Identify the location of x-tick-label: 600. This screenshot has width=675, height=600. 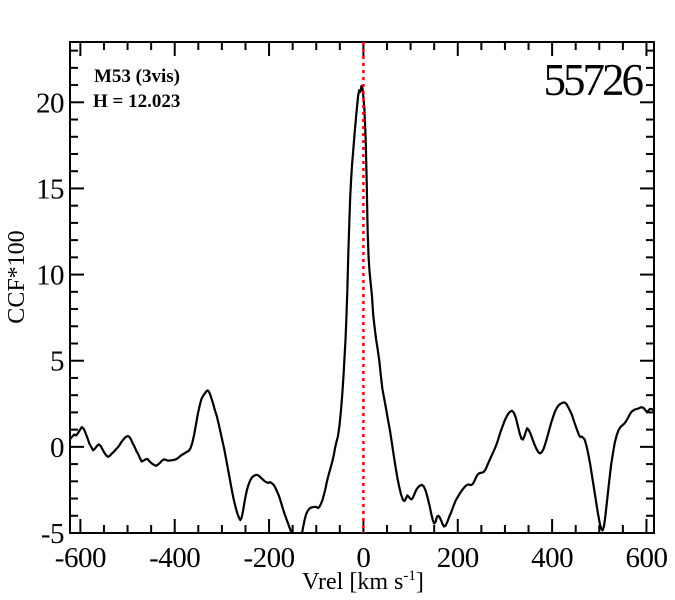
(646, 558).